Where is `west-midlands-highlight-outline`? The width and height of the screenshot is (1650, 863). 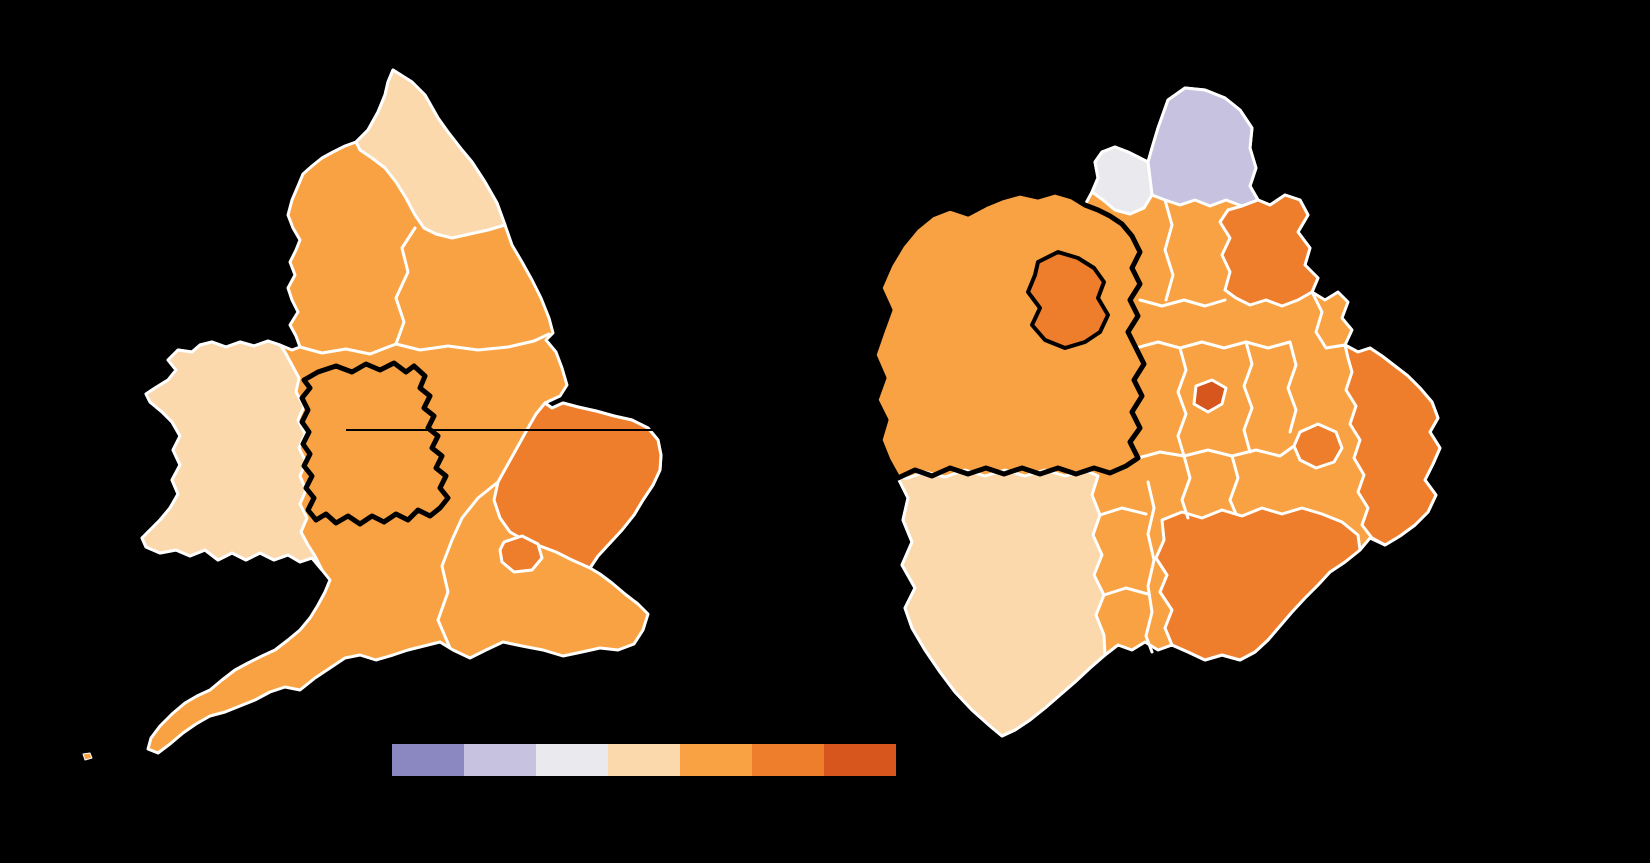 west-midlands-highlight-outline is located at coordinates (375, 443).